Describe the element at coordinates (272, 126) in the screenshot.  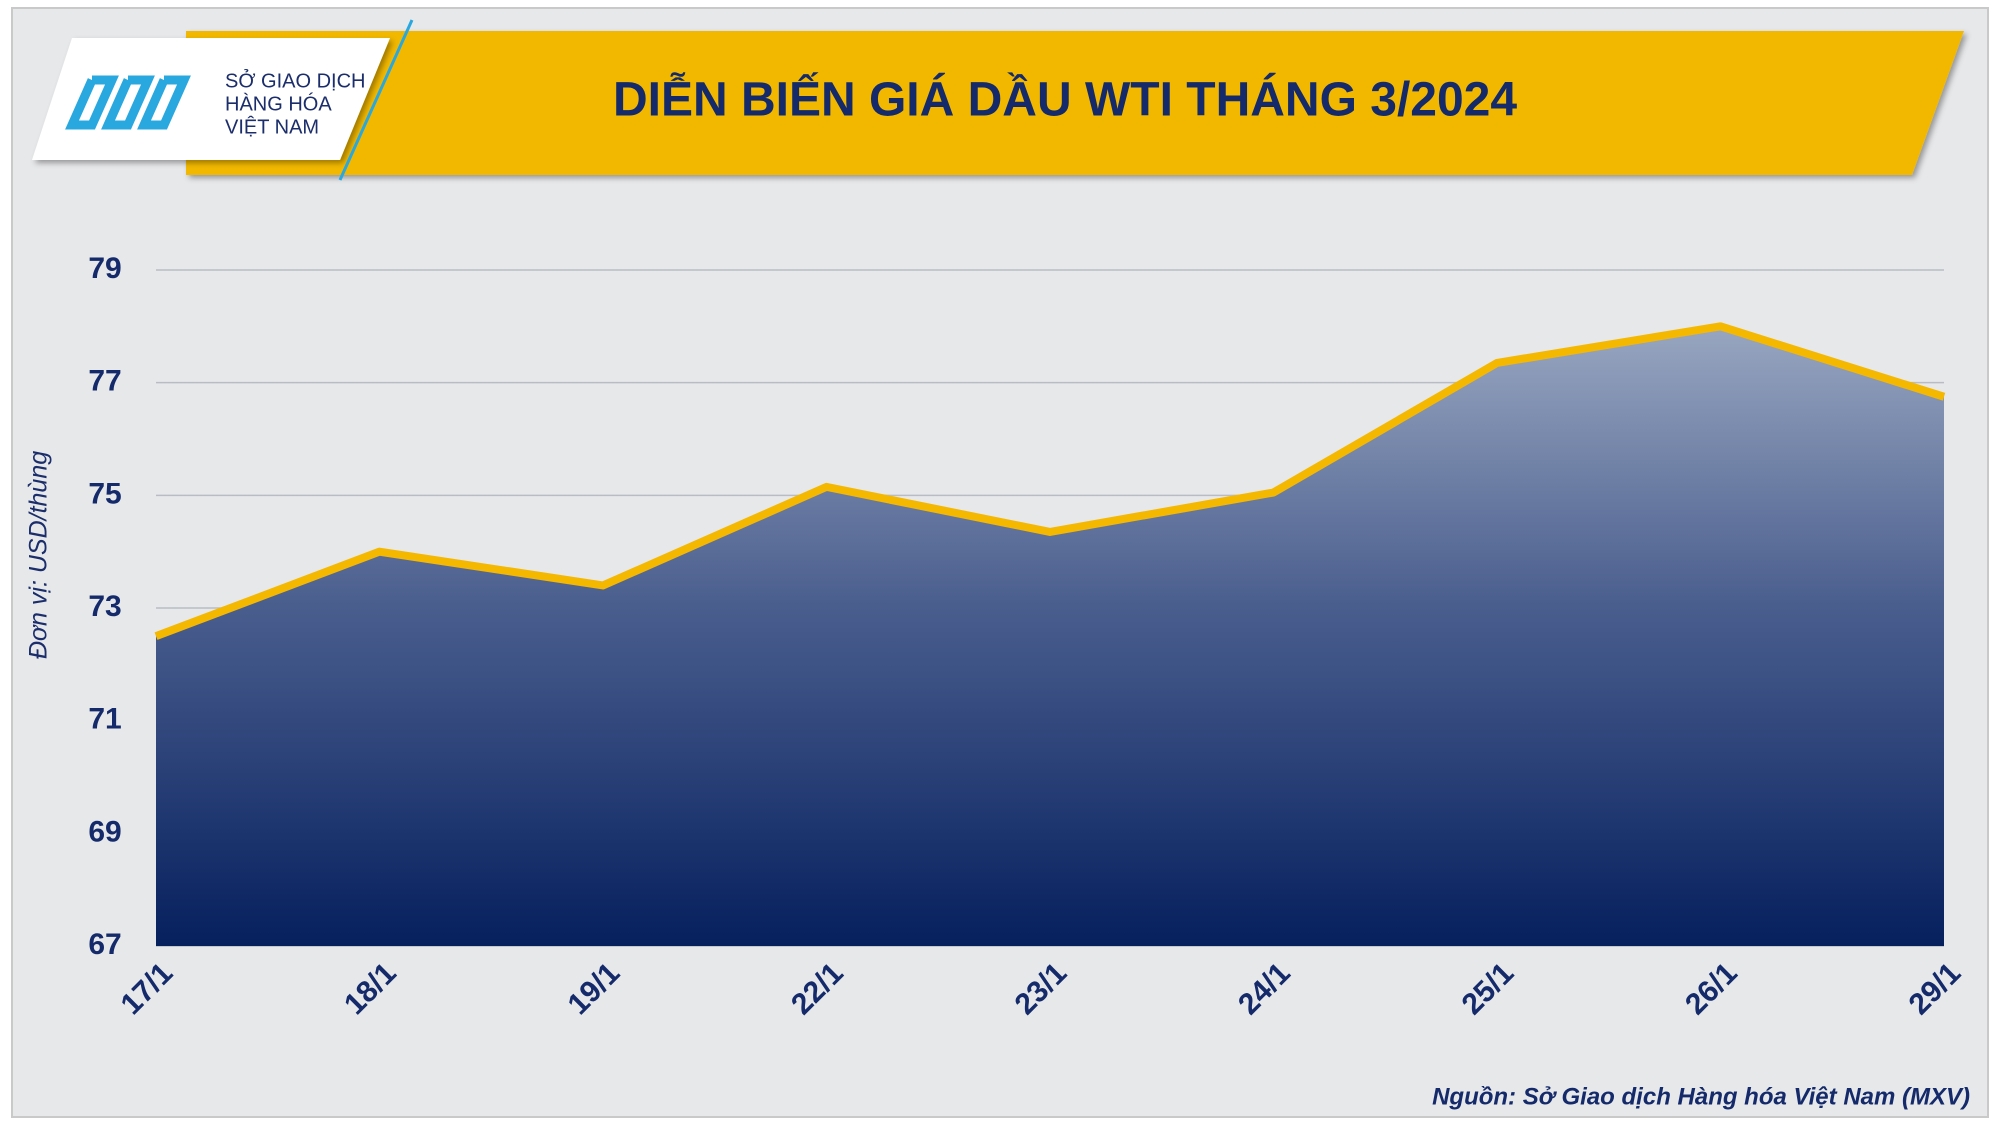
I see `logo-text: VIỆT NAM` at that location.